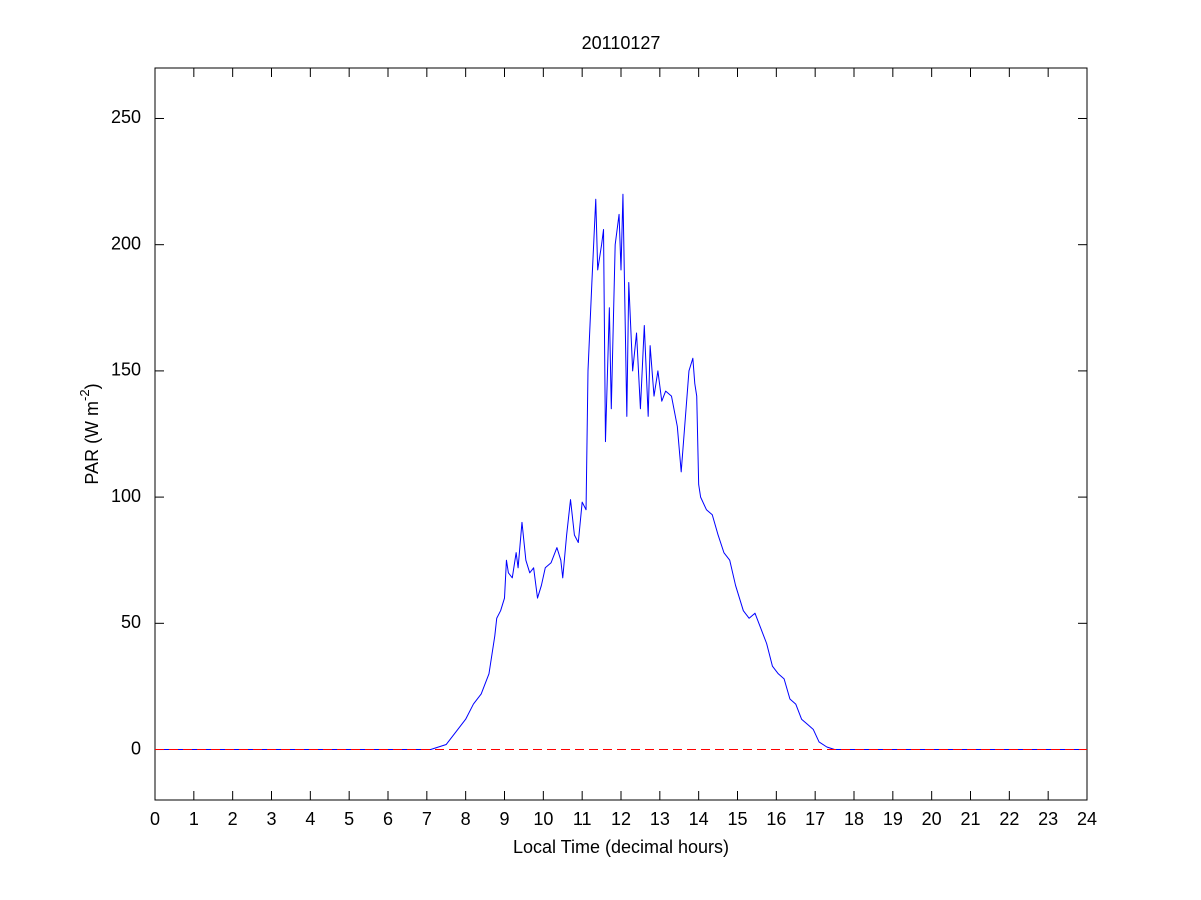 The width and height of the screenshot is (1201, 900). I want to click on x-tick-label: 10, so click(543, 819).